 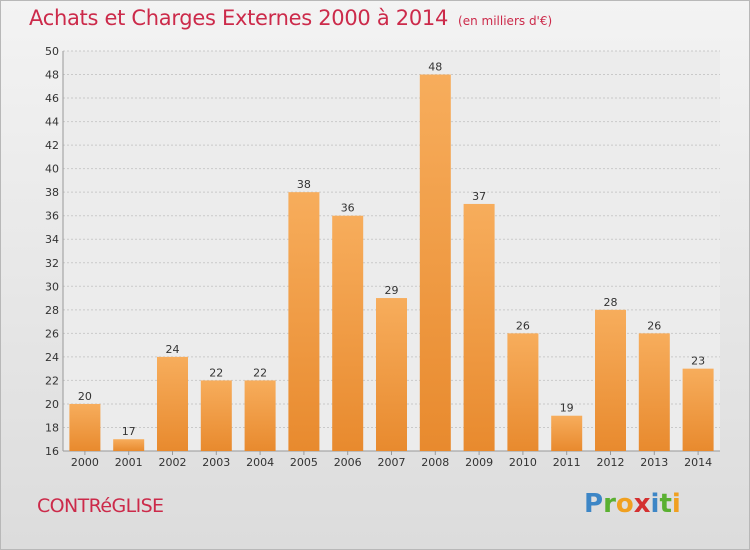 What do you see at coordinates (698, 462) in the screenshot?
I see `x-tick-label: 2014` at bounding box center [698, 462].